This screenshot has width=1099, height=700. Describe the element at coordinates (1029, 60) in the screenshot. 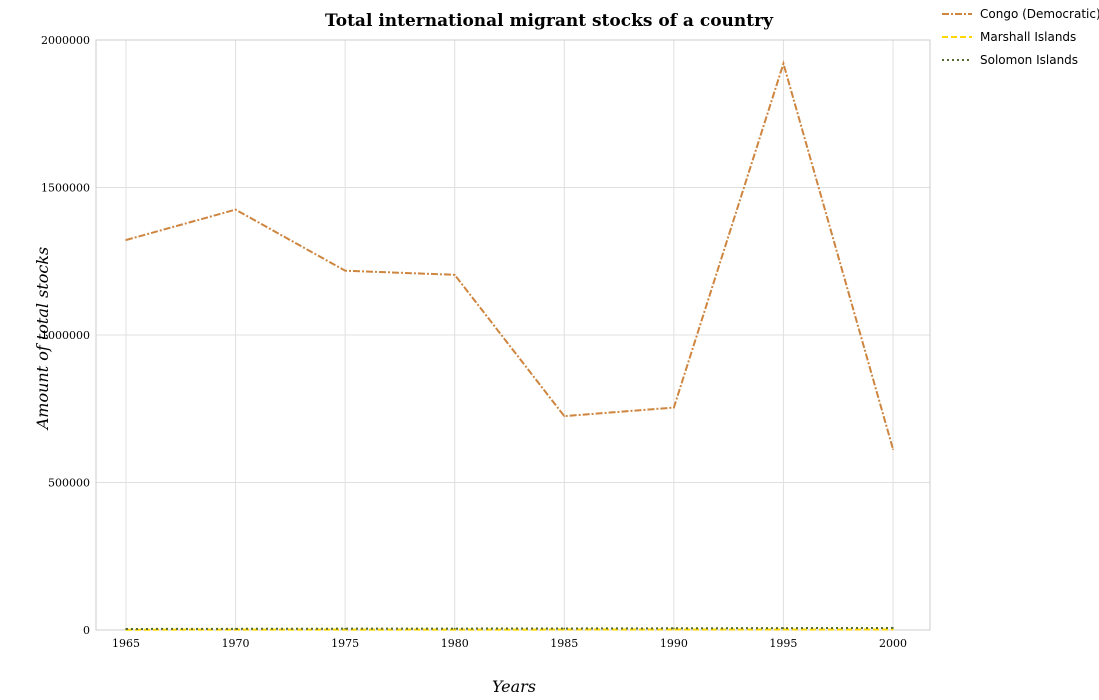

I see `legend-label: Solomon Islands` at that location.